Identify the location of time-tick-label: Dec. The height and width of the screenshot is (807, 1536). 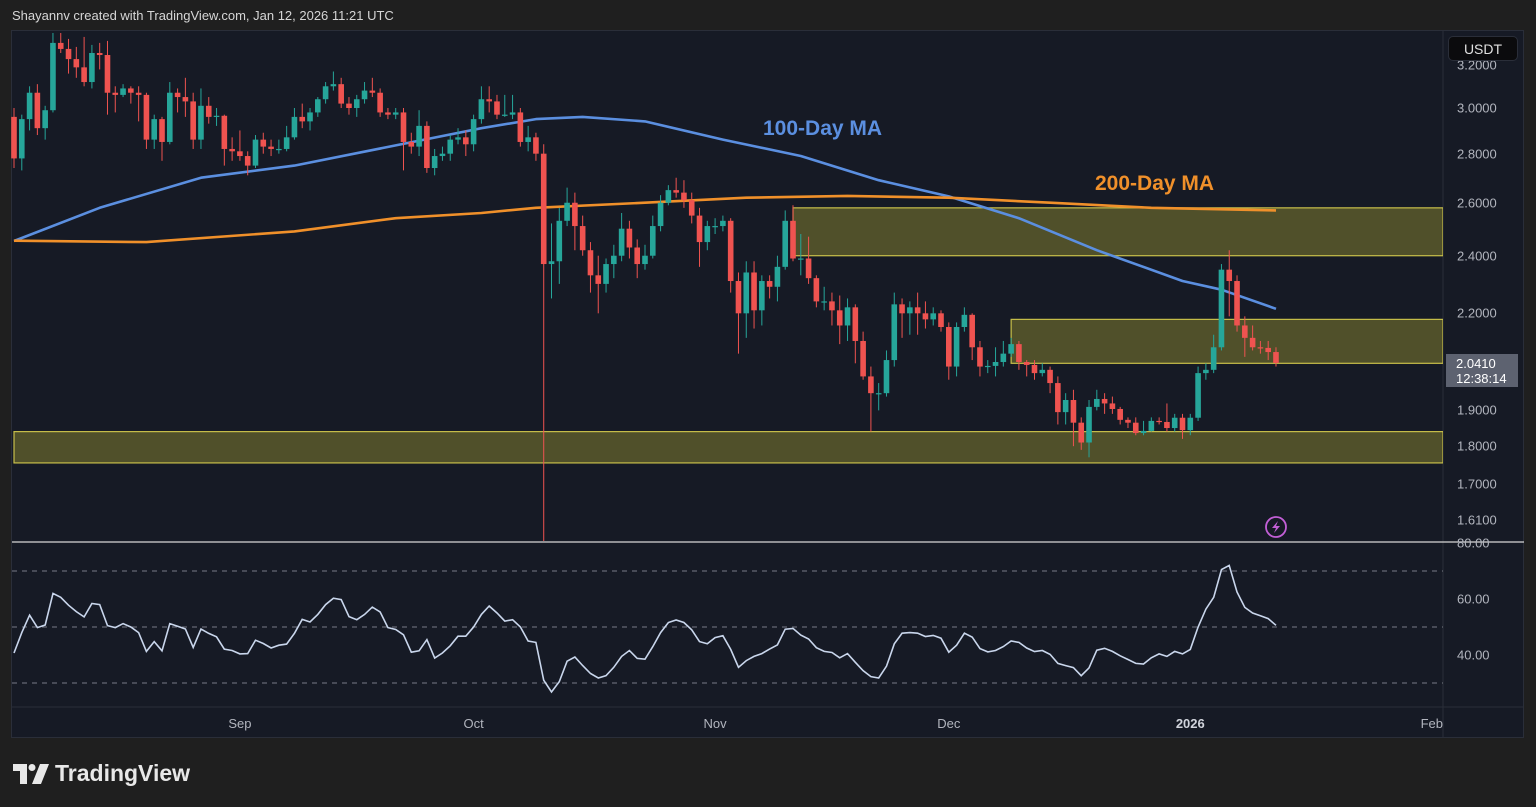
(949, 723).